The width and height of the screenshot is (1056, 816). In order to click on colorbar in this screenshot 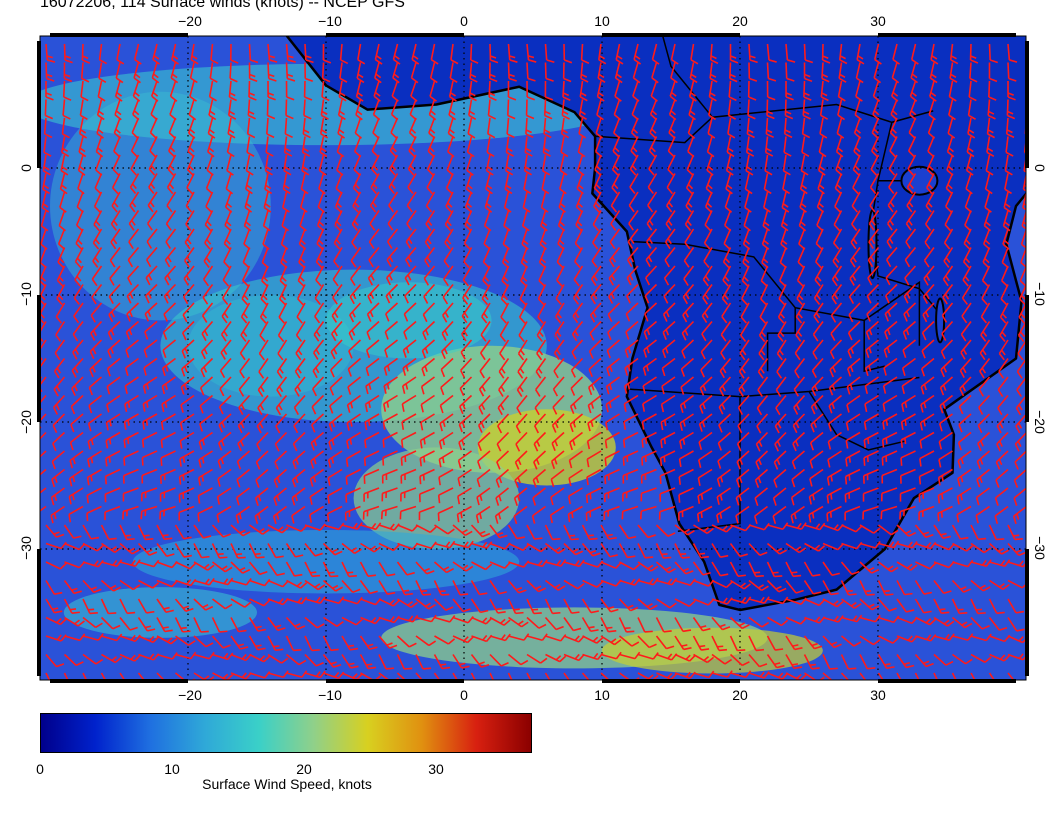, I will do `click(286, 733)`.